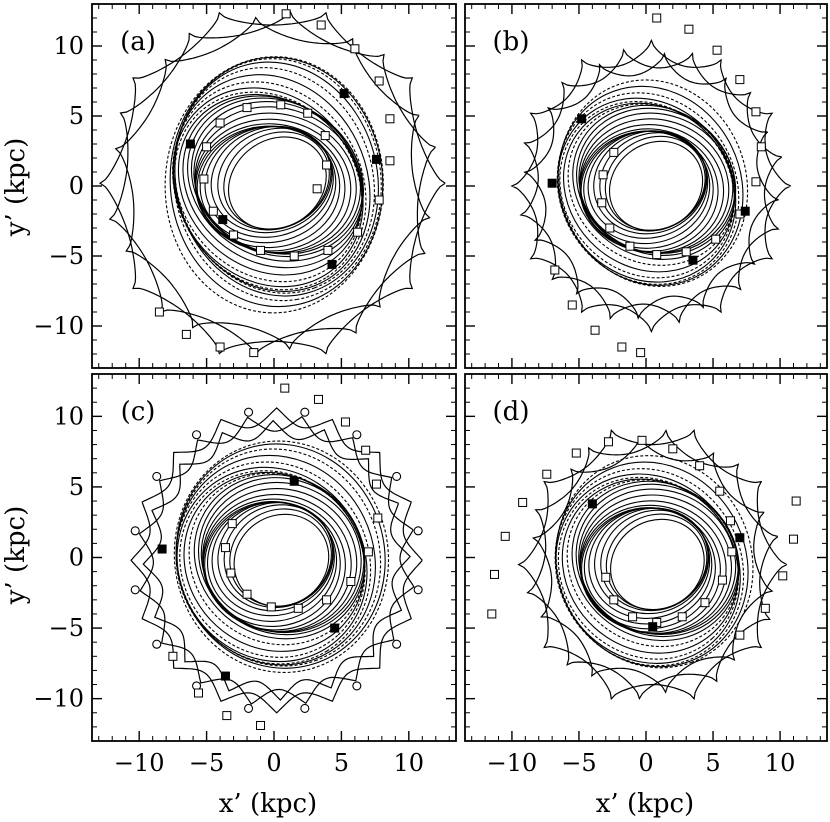  What do you see at coordinates (268, 804) in the screenshot?
I see `x-axis-label-left: x’ (kpc)` at bounding box center [268, 804].